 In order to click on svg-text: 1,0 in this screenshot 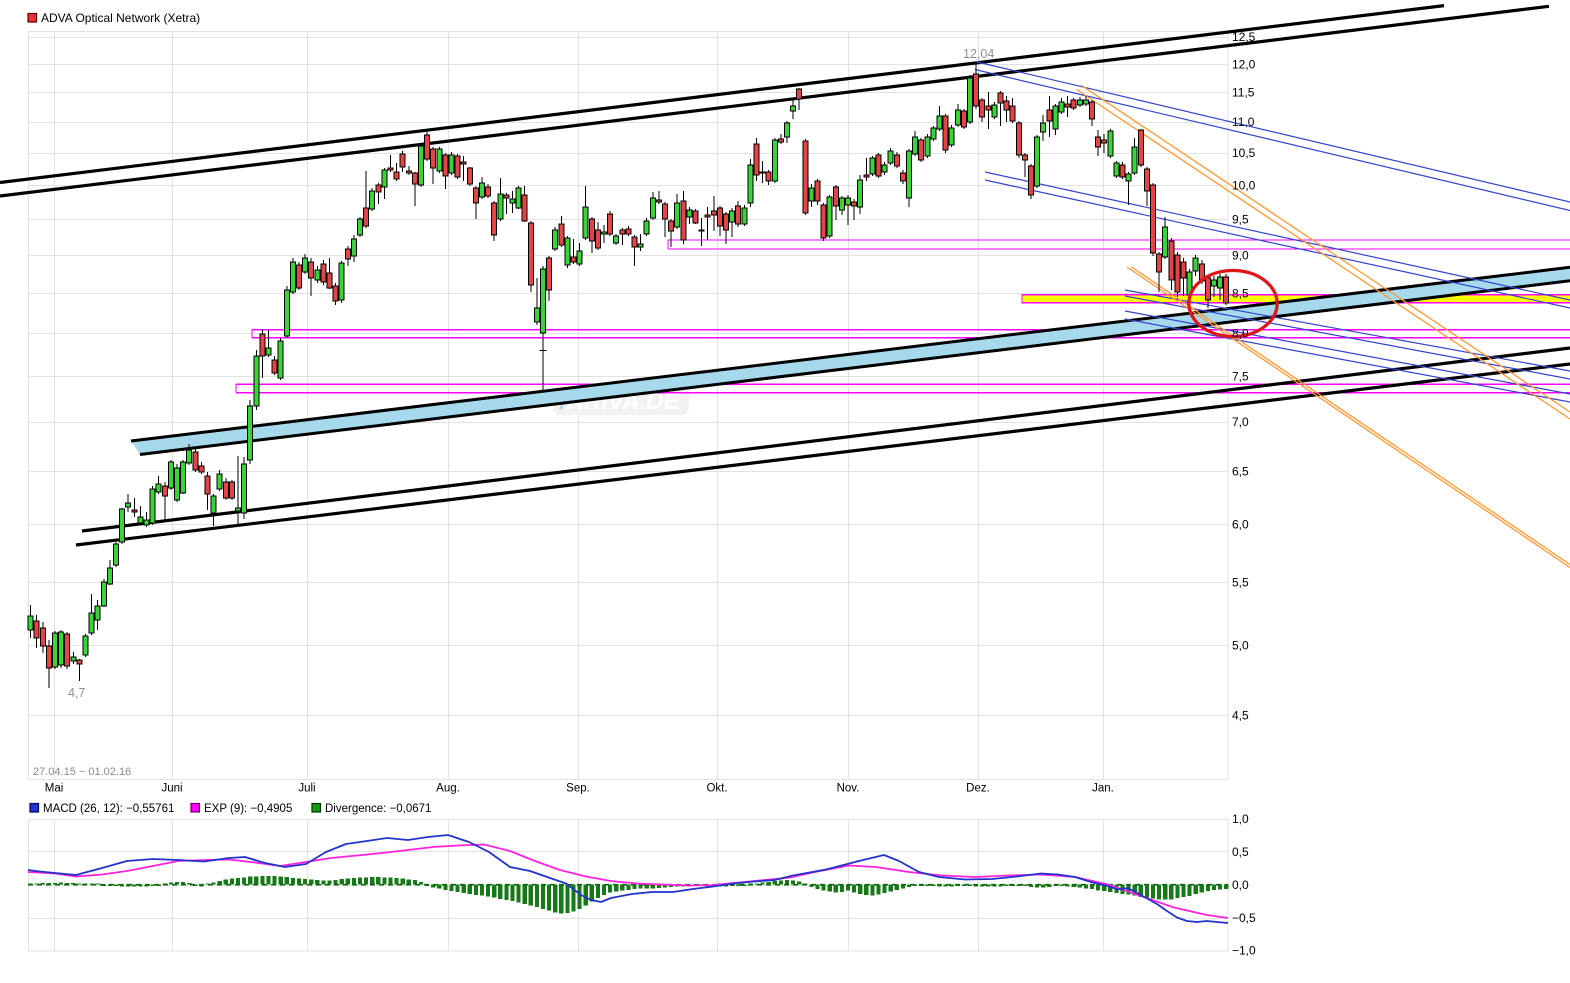, I will do `click(1240, 819)`.